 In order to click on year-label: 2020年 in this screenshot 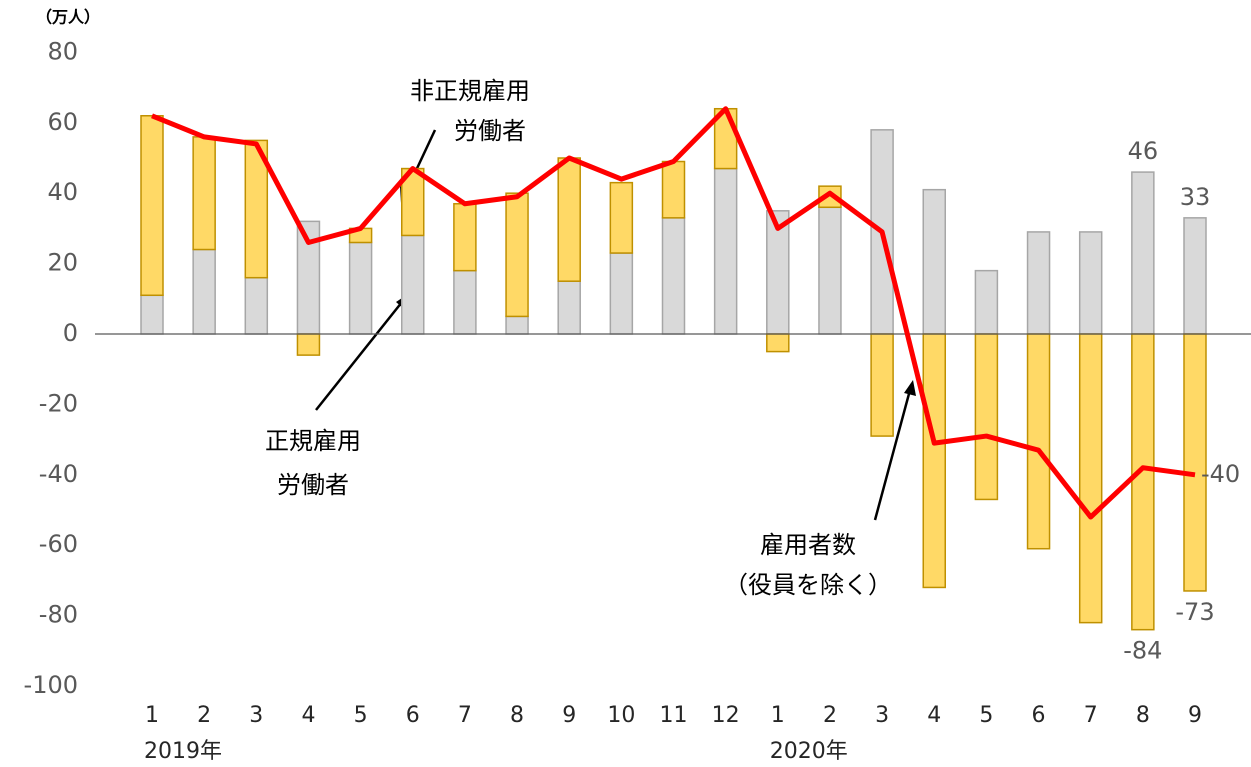, I will do `click(809, 751)`.